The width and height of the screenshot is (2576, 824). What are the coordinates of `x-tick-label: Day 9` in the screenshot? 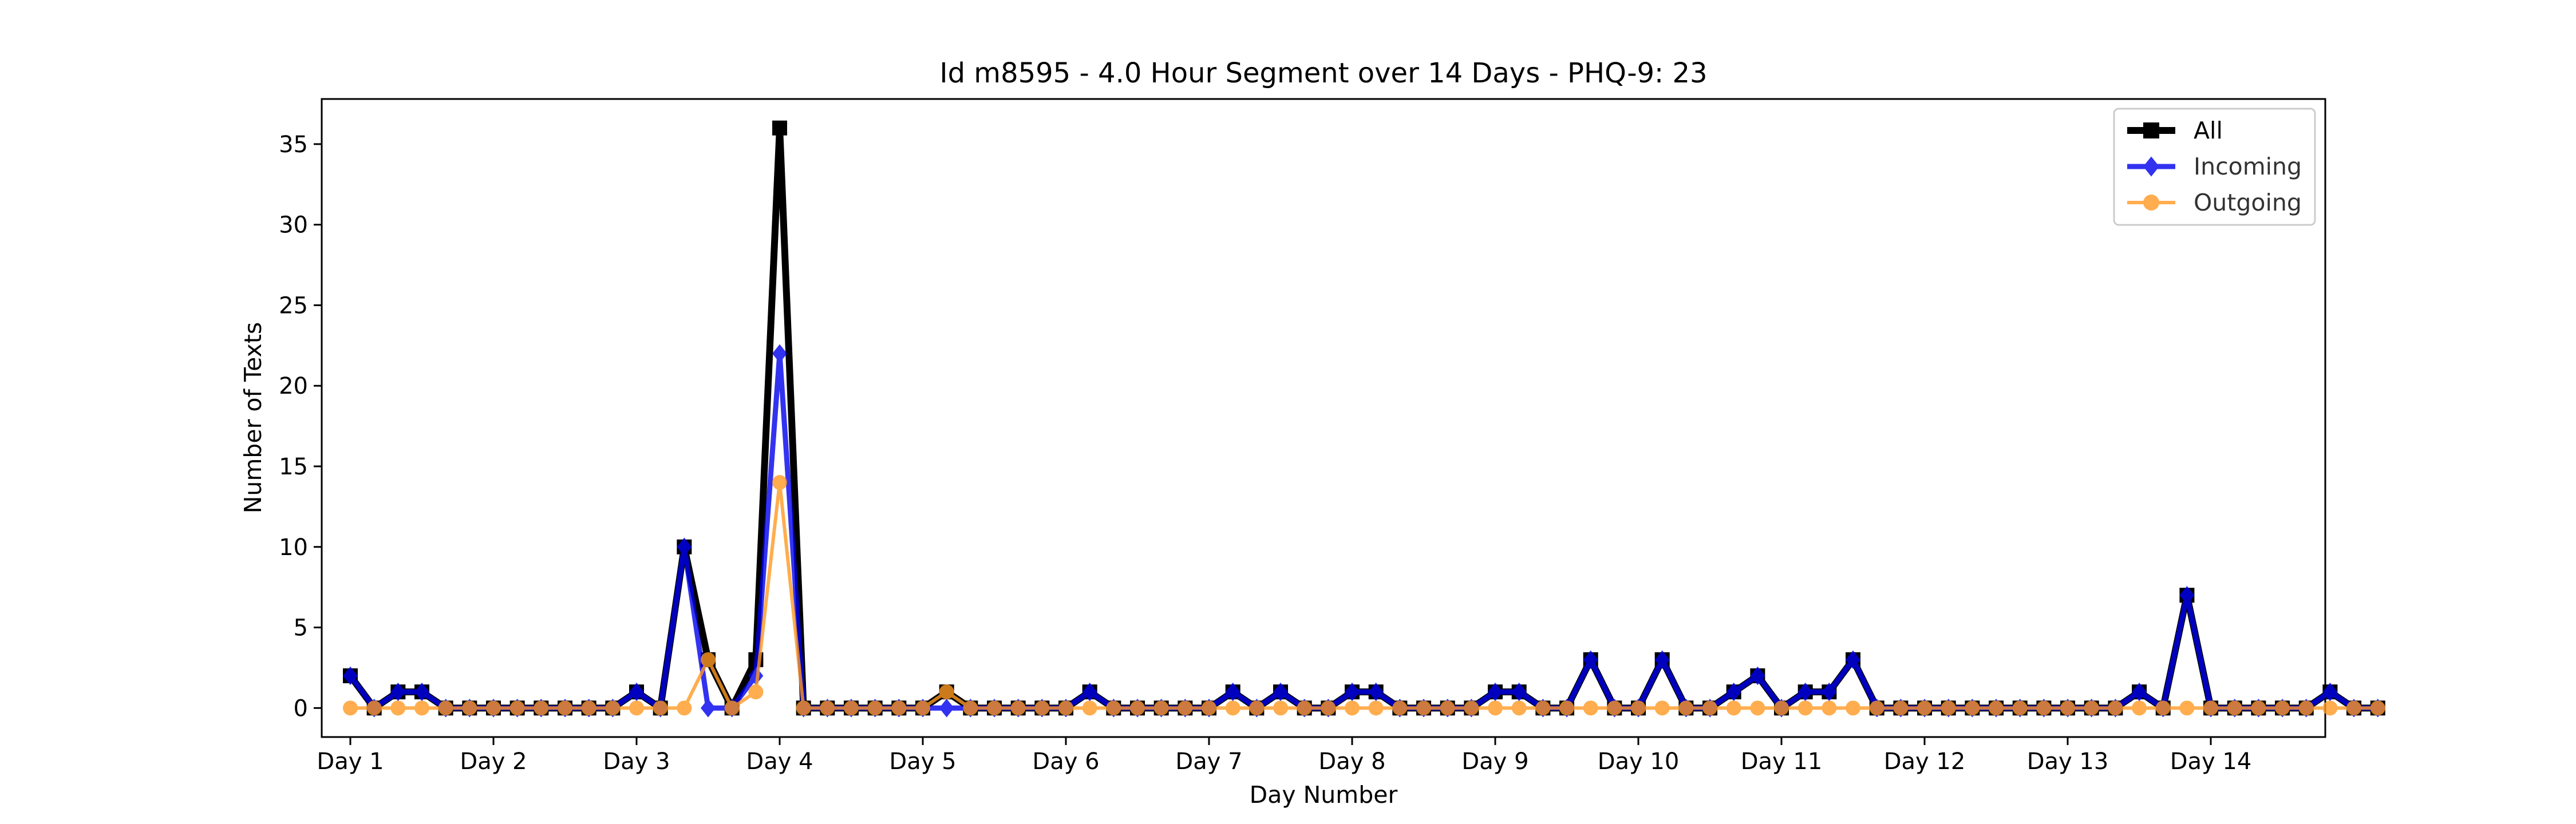 It's located at (1494, 761).